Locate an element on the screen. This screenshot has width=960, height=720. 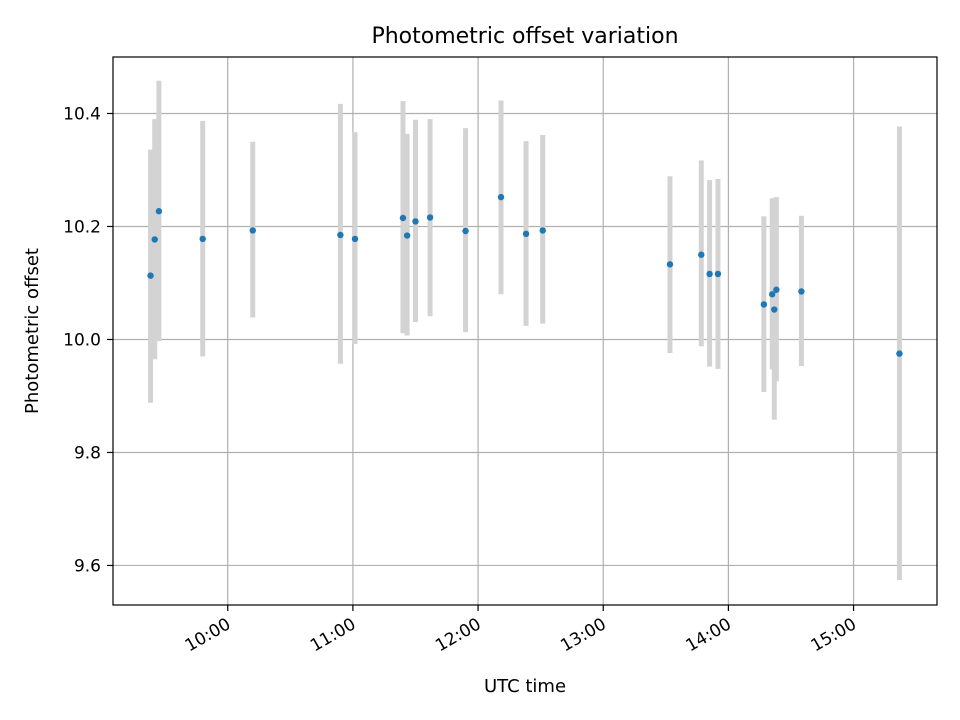
y-tick-label: 10.4 is located at coordinates (82, 114).